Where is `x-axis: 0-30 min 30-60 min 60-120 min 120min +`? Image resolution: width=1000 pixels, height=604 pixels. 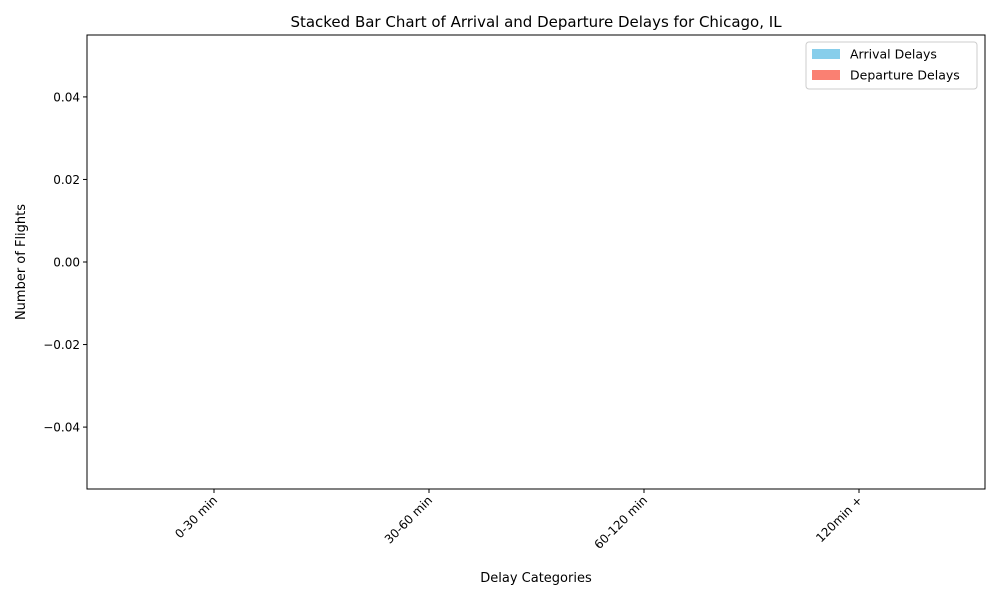 x-axis: 0-30 min 30-60 min 60-120 min 120min + is located at coordinates (518, 520).